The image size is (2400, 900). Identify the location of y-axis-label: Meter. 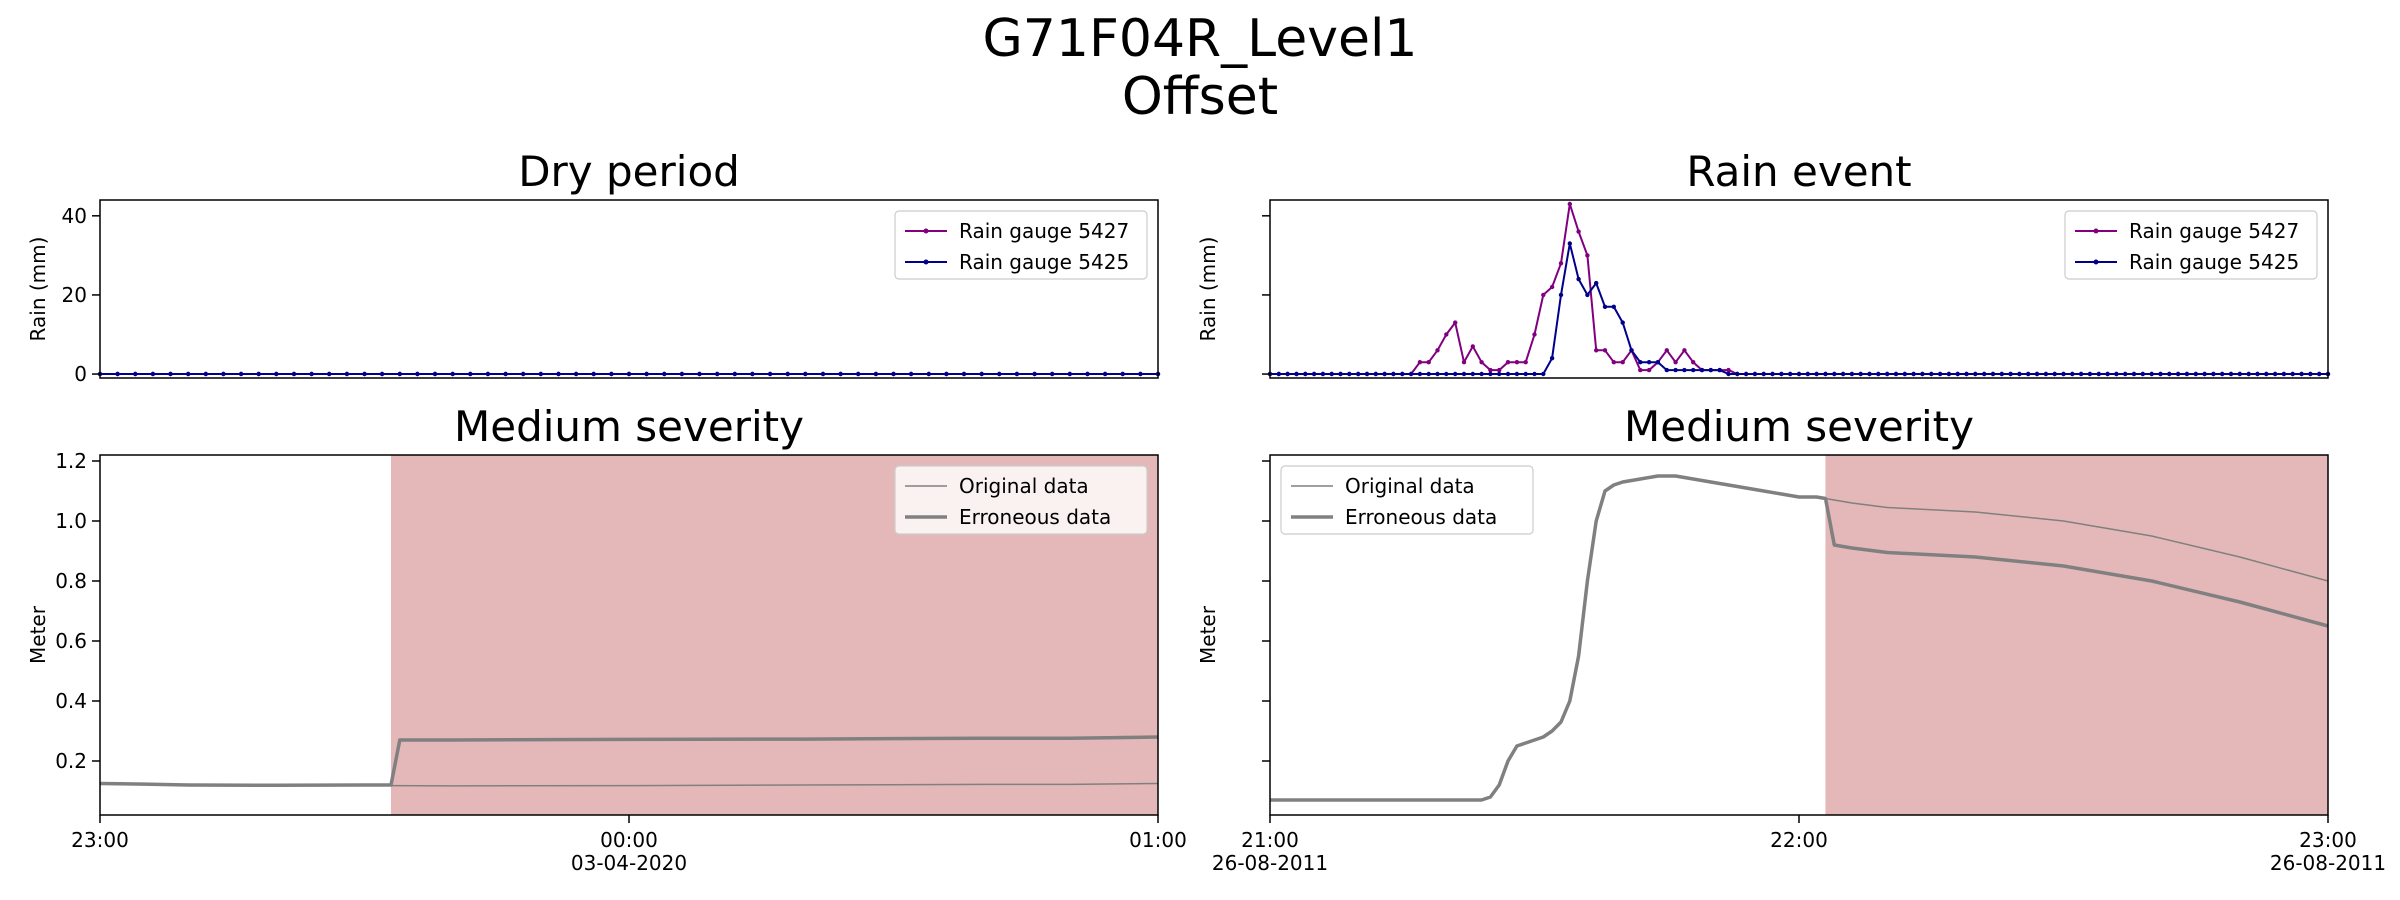
(1208, 634).